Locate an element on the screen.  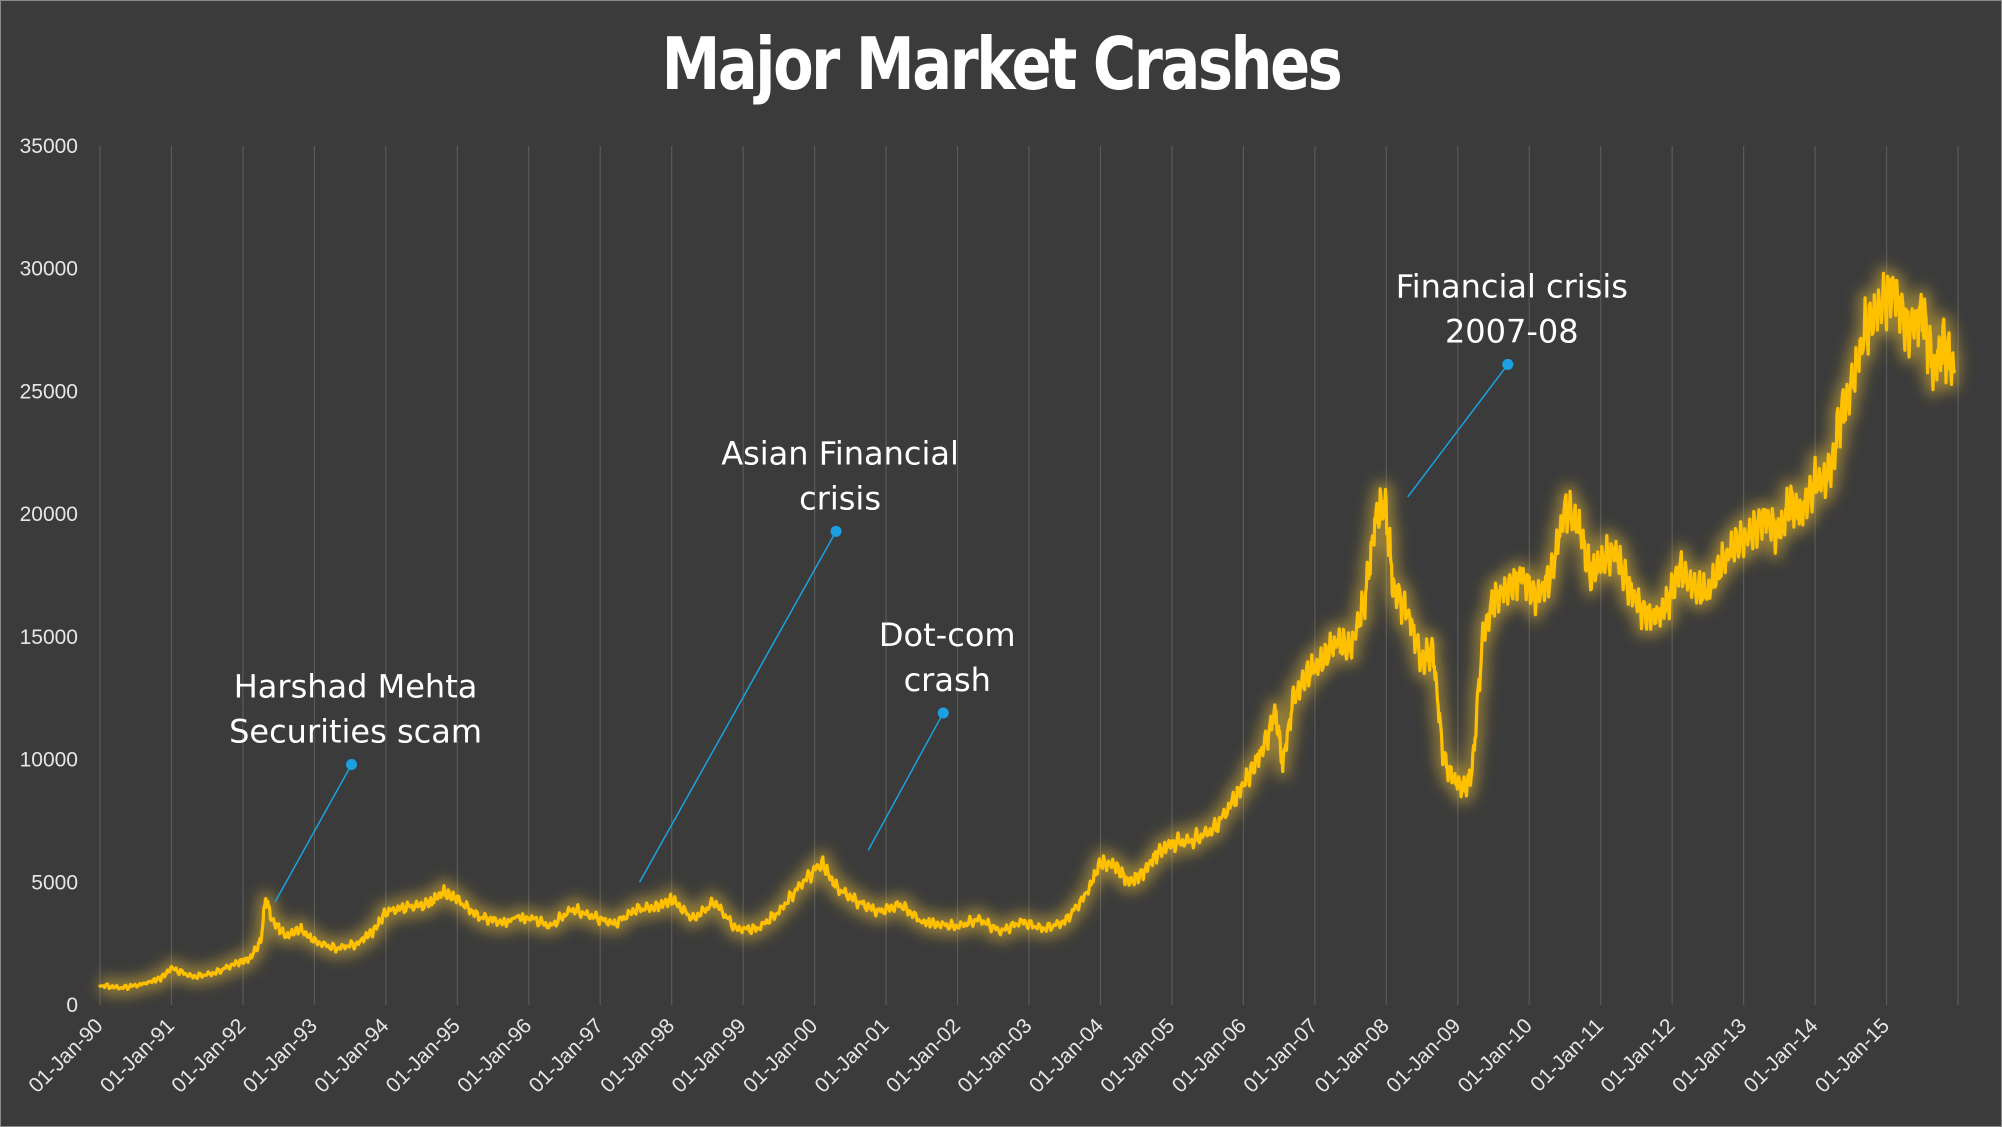
x-tick-label: 01-Jan-08 is located at coordinates (1352, 1055).